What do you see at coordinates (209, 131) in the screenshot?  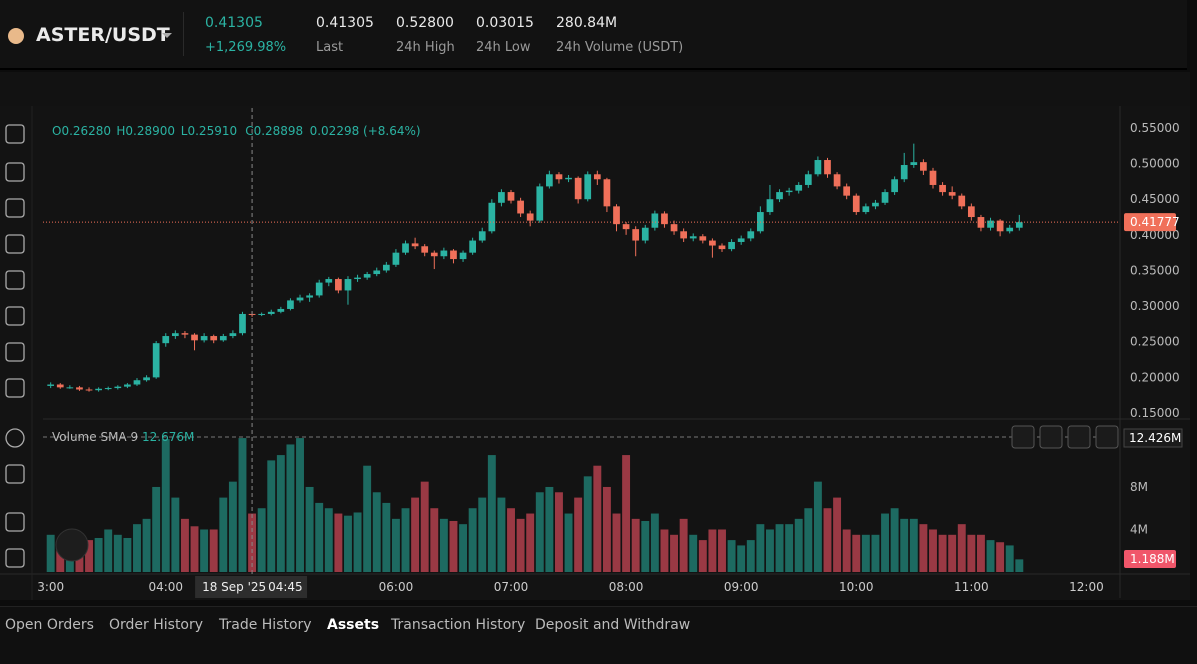 I see `ohlc-legend: L0.25910` at bounding box center [209, 131].